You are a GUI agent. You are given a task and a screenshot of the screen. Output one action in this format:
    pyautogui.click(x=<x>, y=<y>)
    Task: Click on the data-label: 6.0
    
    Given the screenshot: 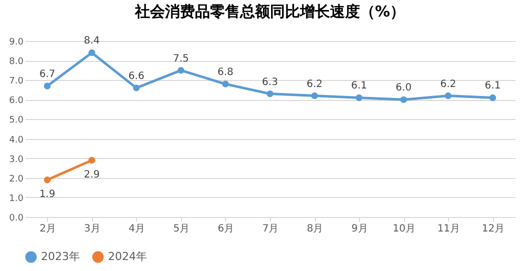 What is the action you would take?
    pyautogui.click(x=404, y=88)
    